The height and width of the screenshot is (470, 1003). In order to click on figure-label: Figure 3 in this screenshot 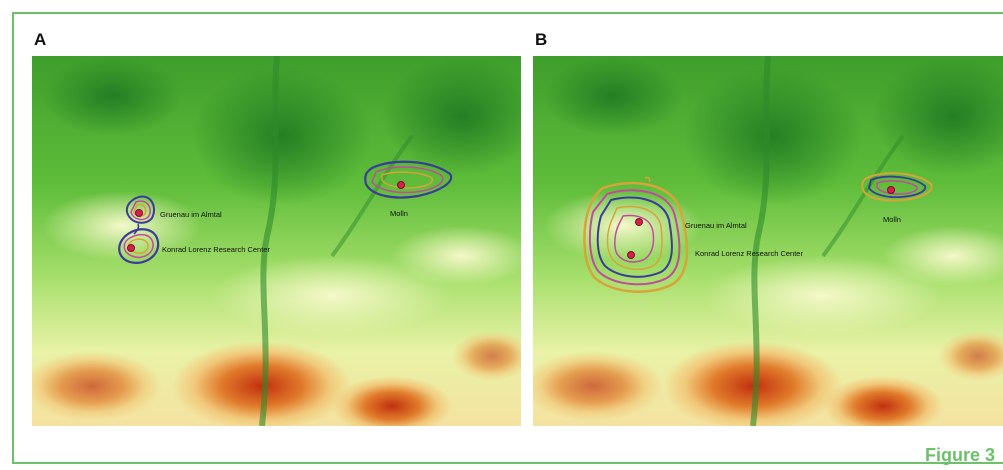, I will do `click(959, 455)`.